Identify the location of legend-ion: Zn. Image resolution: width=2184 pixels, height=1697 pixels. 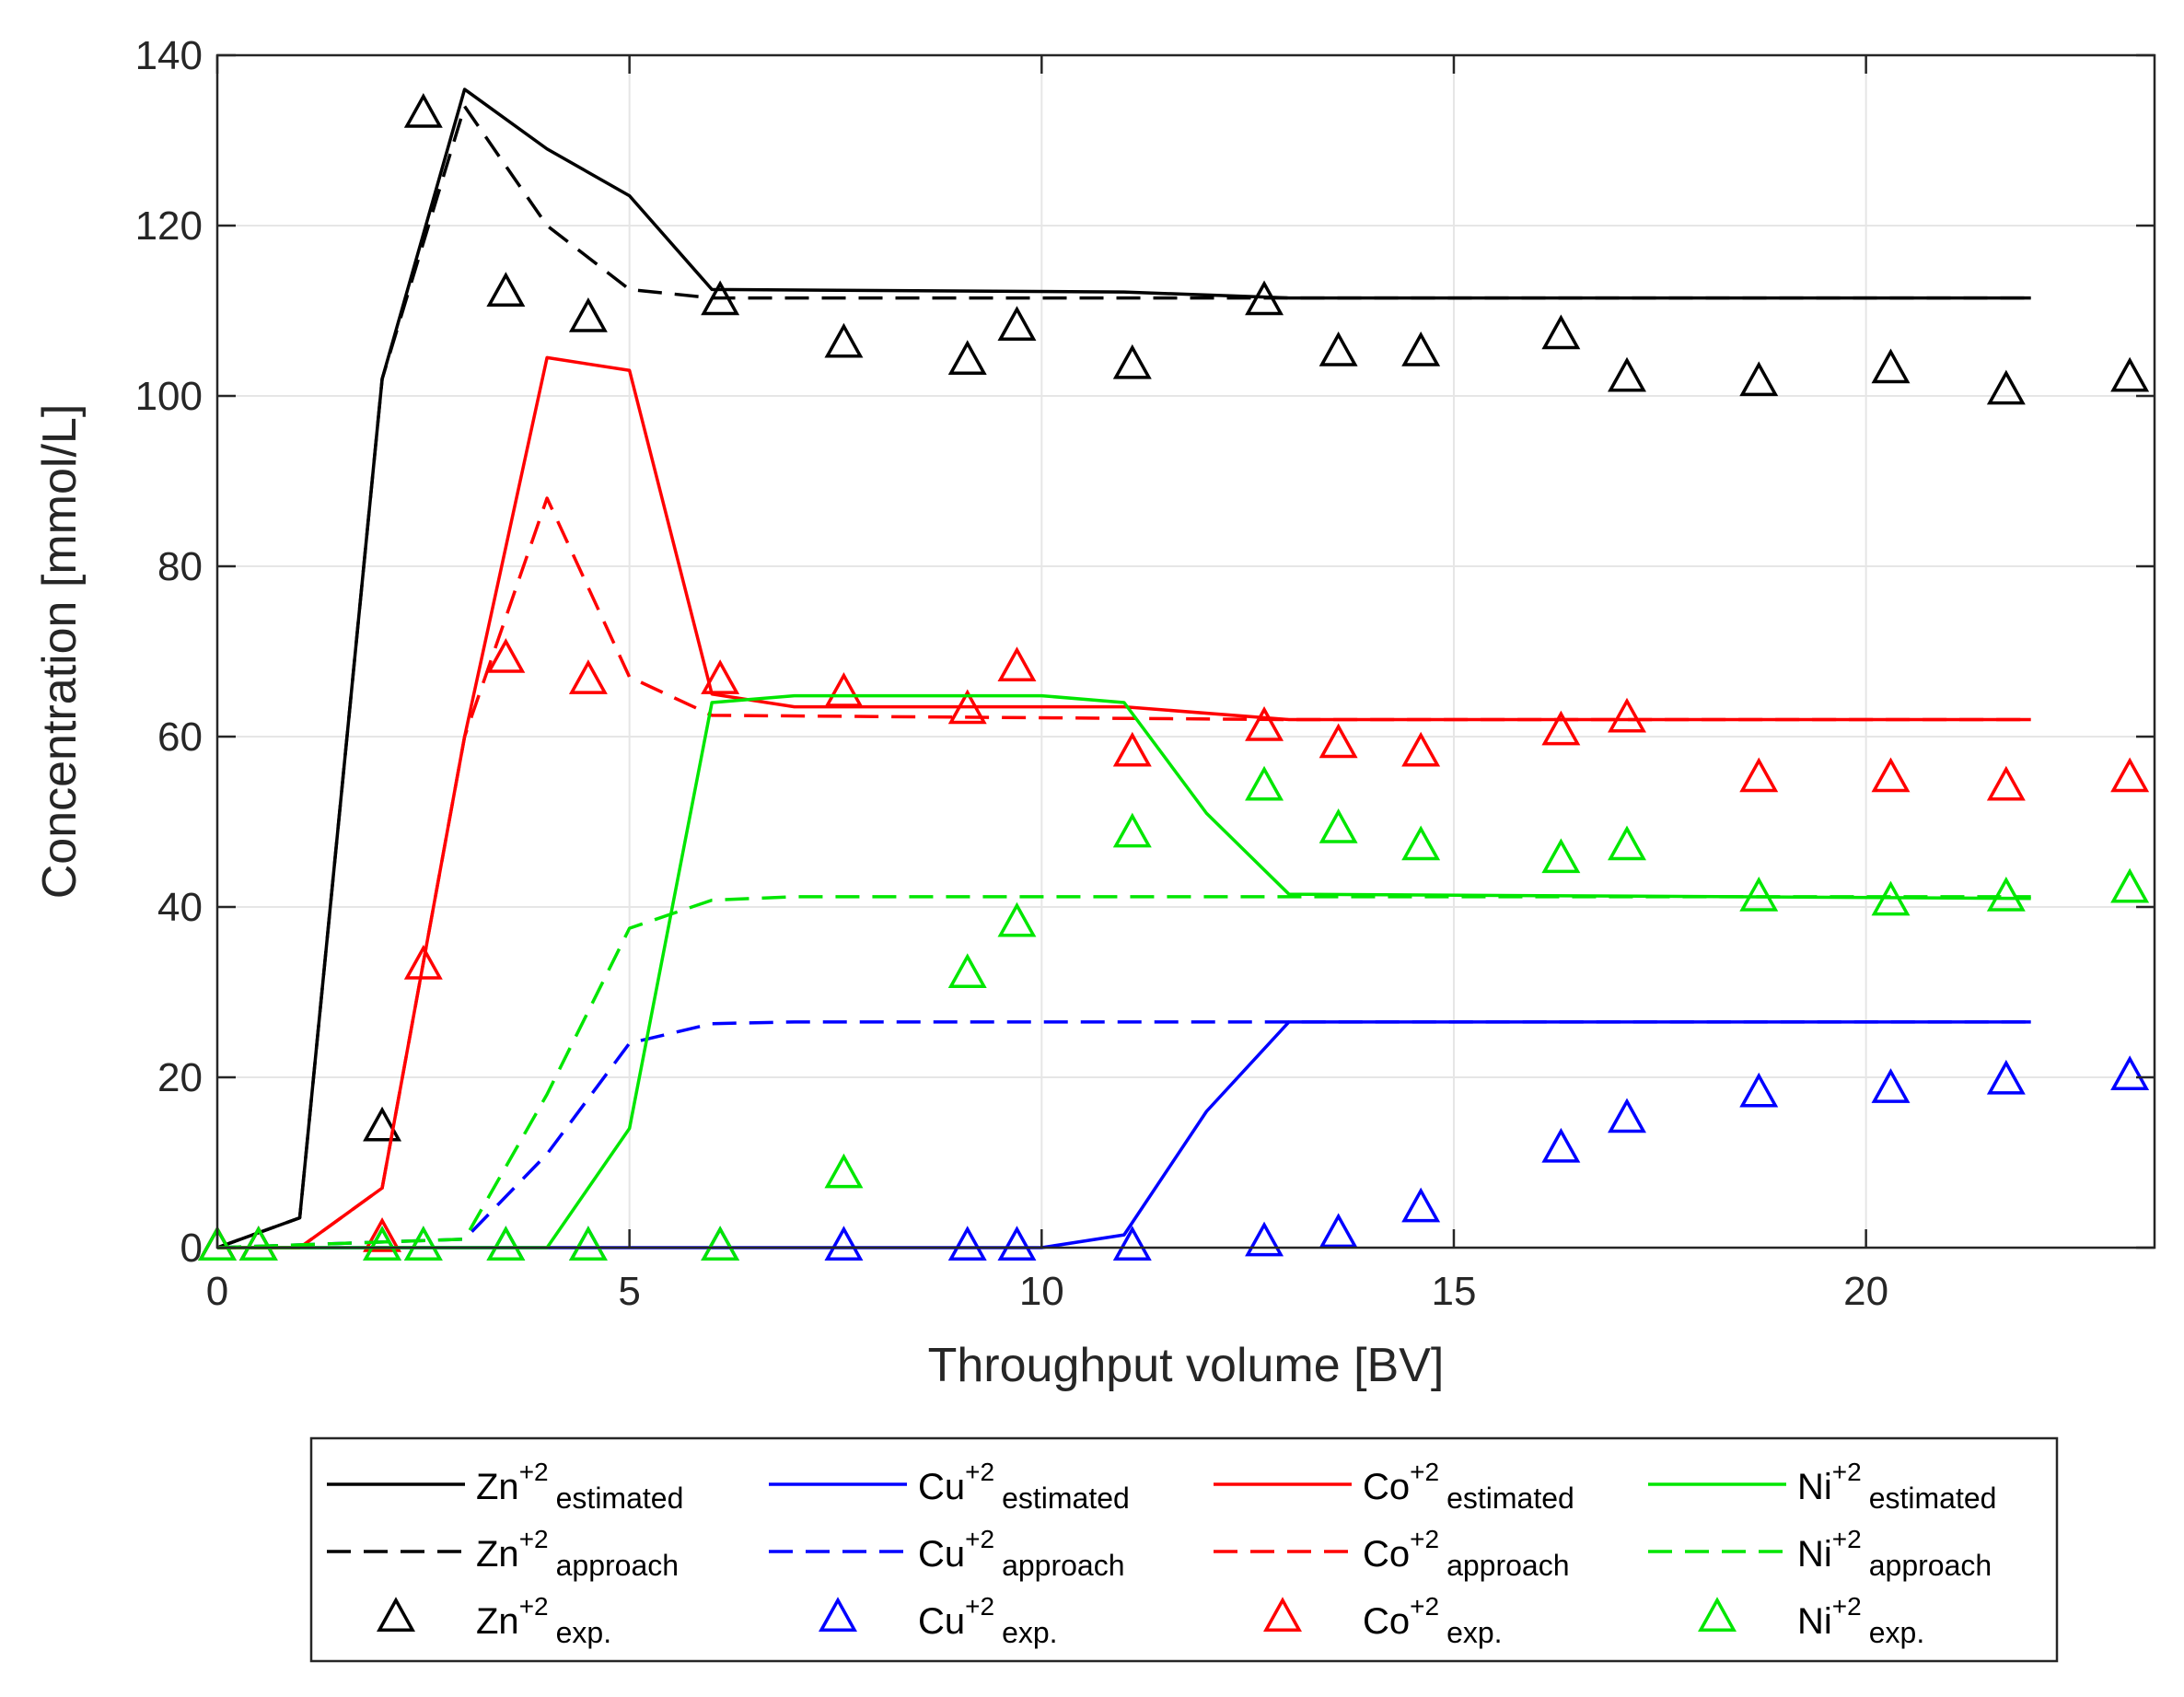
(497, 1554).